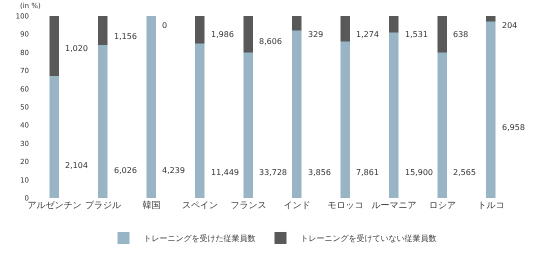 This screenshot has width=543, height=265. I want to click on x-tick-label: インド, so click(296, 206).